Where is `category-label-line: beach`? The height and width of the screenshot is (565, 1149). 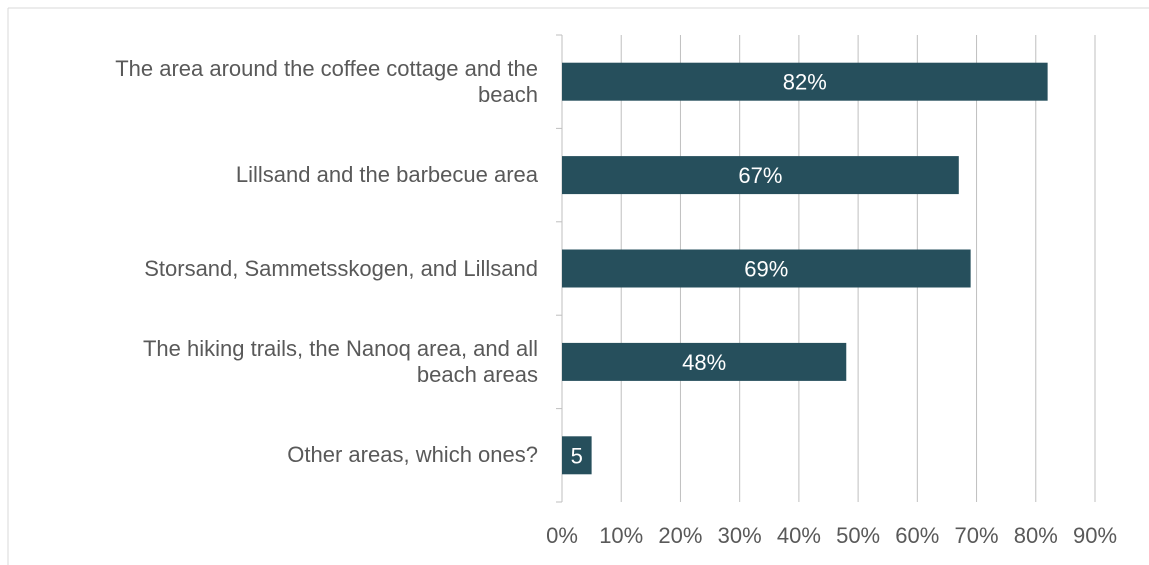
category-label-line: beach is located at coordinates (274, 95).